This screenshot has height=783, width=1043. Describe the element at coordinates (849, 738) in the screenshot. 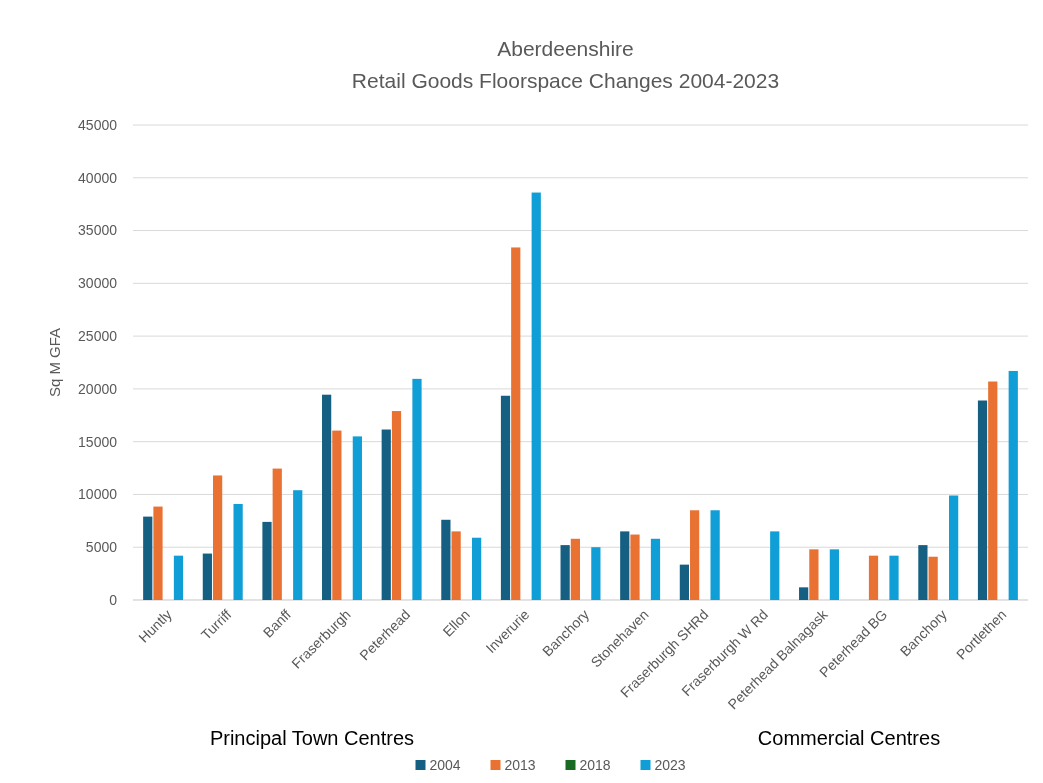

I see `text: Commercial Centres` at that location.